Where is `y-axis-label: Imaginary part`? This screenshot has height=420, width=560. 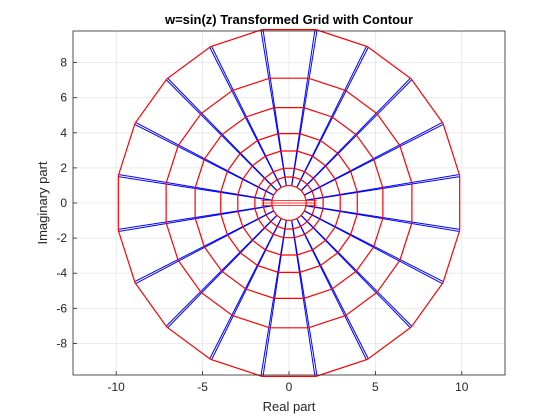
y-axis-label: Imaginary part is located at coordinates (42, 202).